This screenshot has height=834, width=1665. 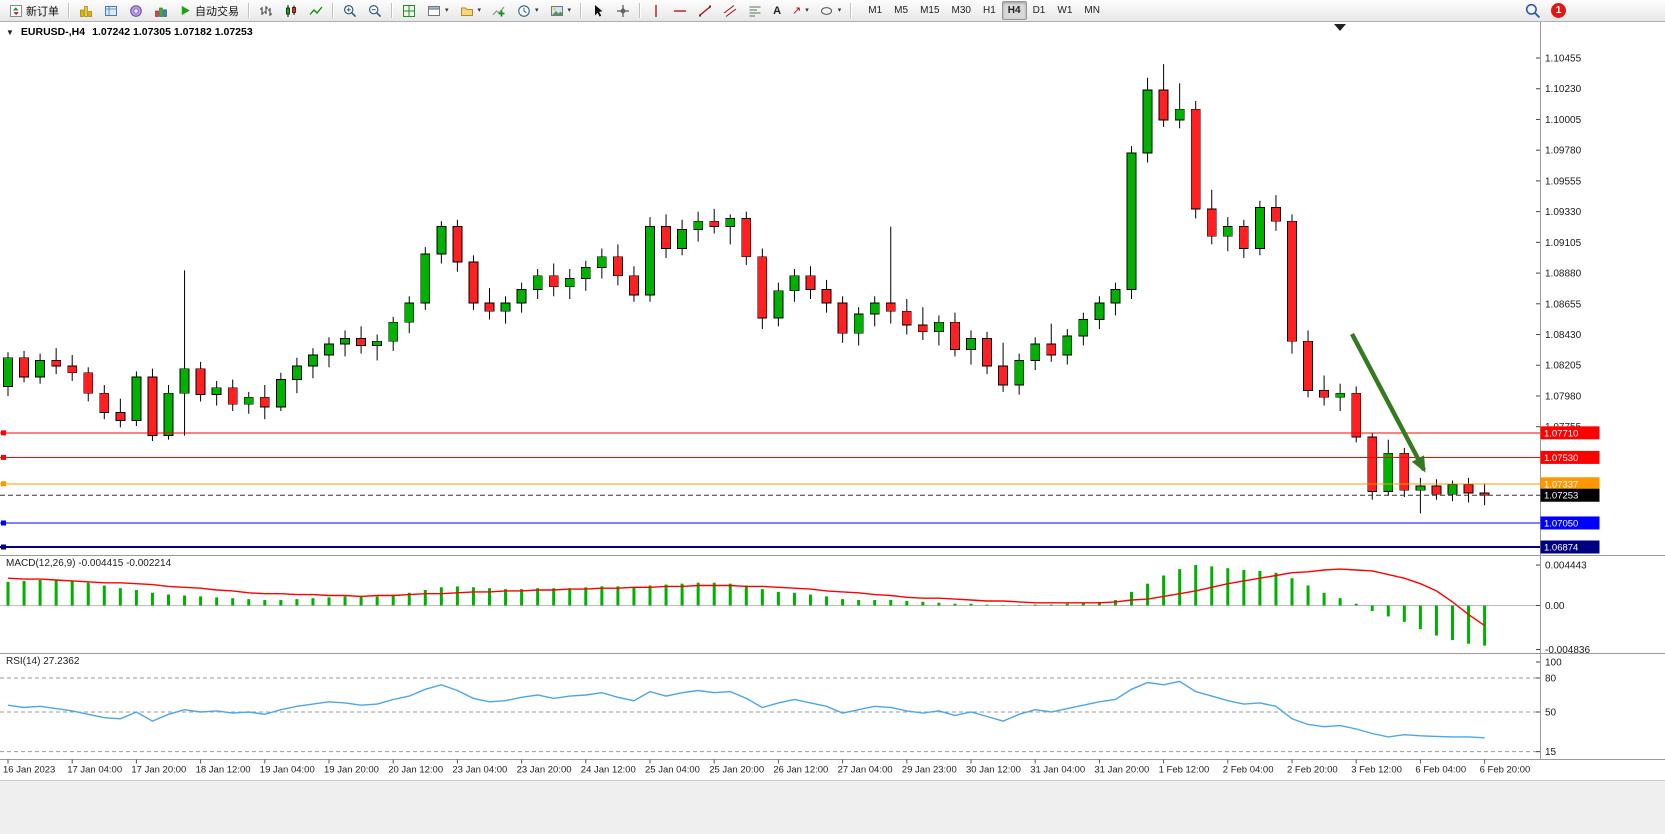 What do you see at coordinates (10, 32) in the screenshot?
I see `symbol-dropdown-icon: ▼` at bounding box center [10, 32].